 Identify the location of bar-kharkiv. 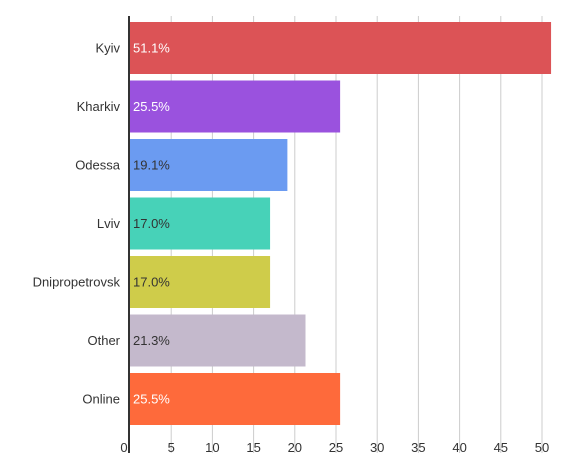
(235, 106).